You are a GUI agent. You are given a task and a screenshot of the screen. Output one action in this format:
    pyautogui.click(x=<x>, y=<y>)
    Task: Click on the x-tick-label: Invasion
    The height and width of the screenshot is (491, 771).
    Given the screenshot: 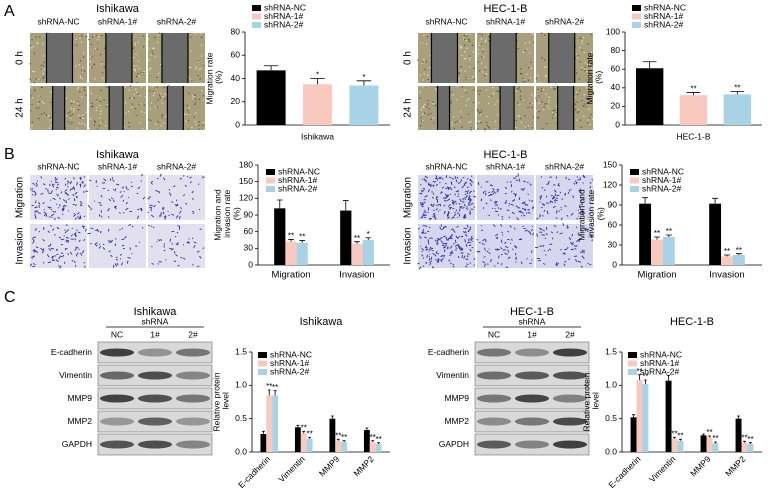 What is the action you would take?
    pyautogui.click(x=726, y=275)
    